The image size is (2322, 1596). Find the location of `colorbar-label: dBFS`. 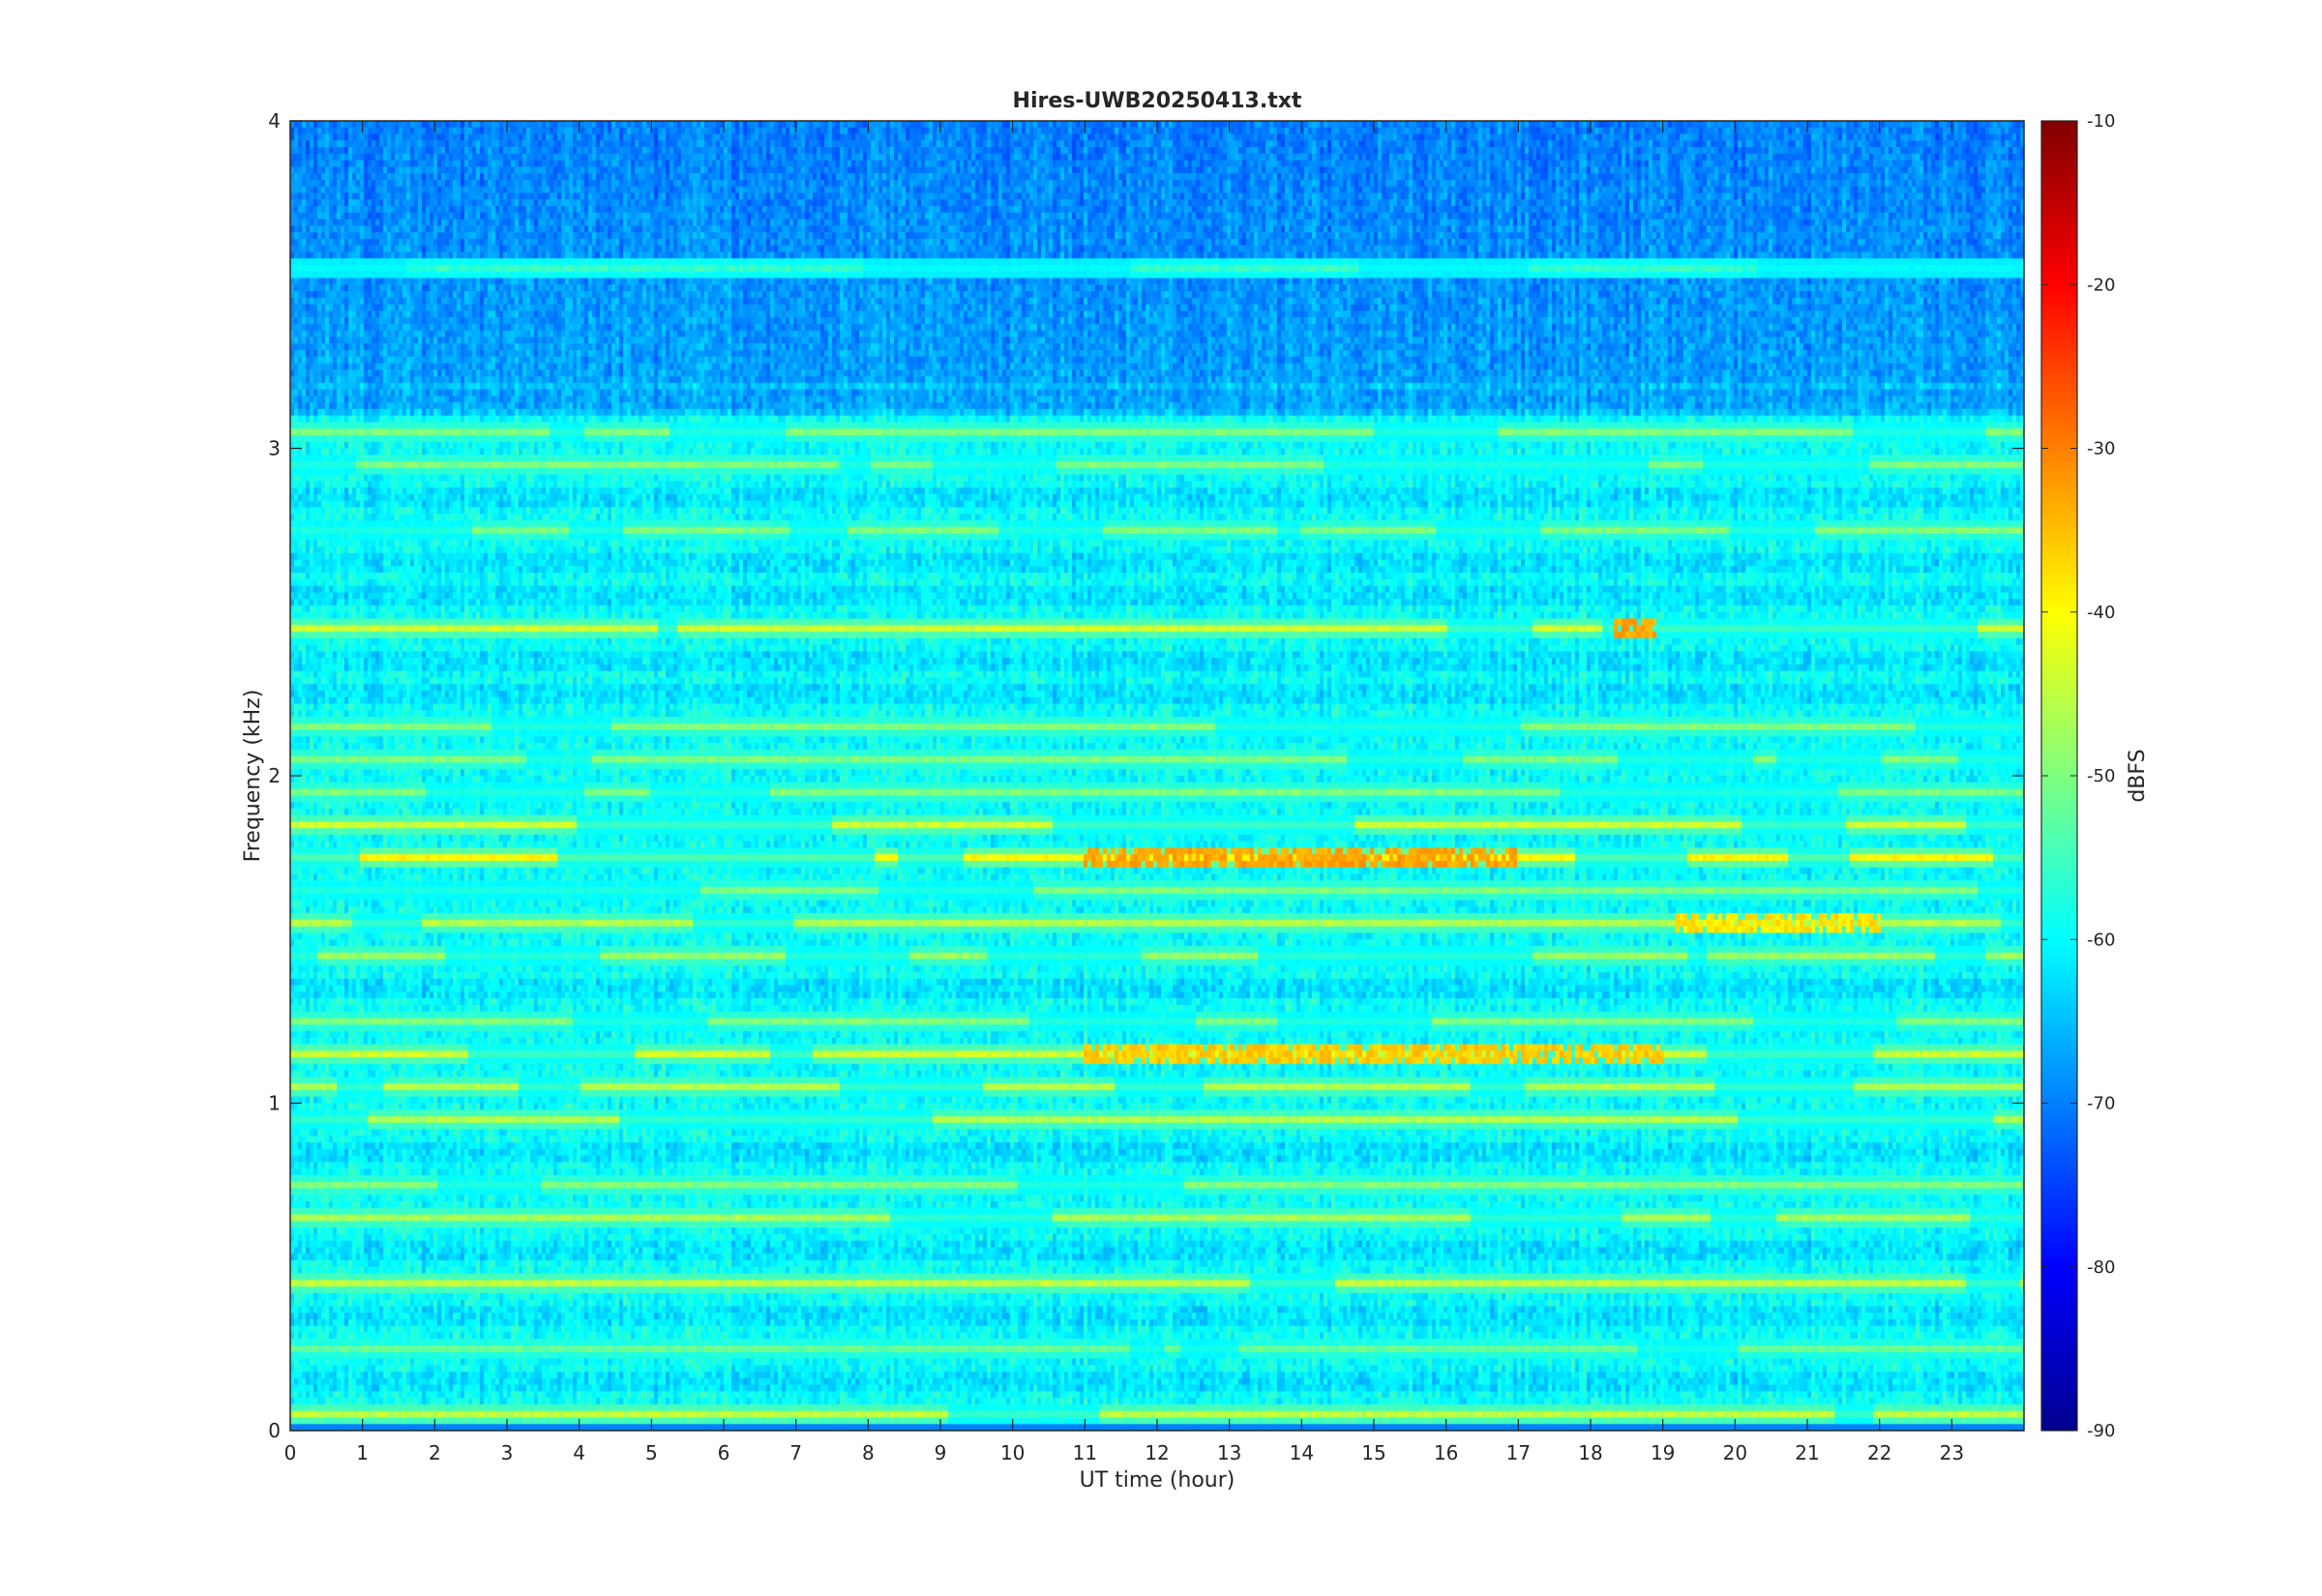

colorbar-label: dBFS is located at coordinates (2138, 775).